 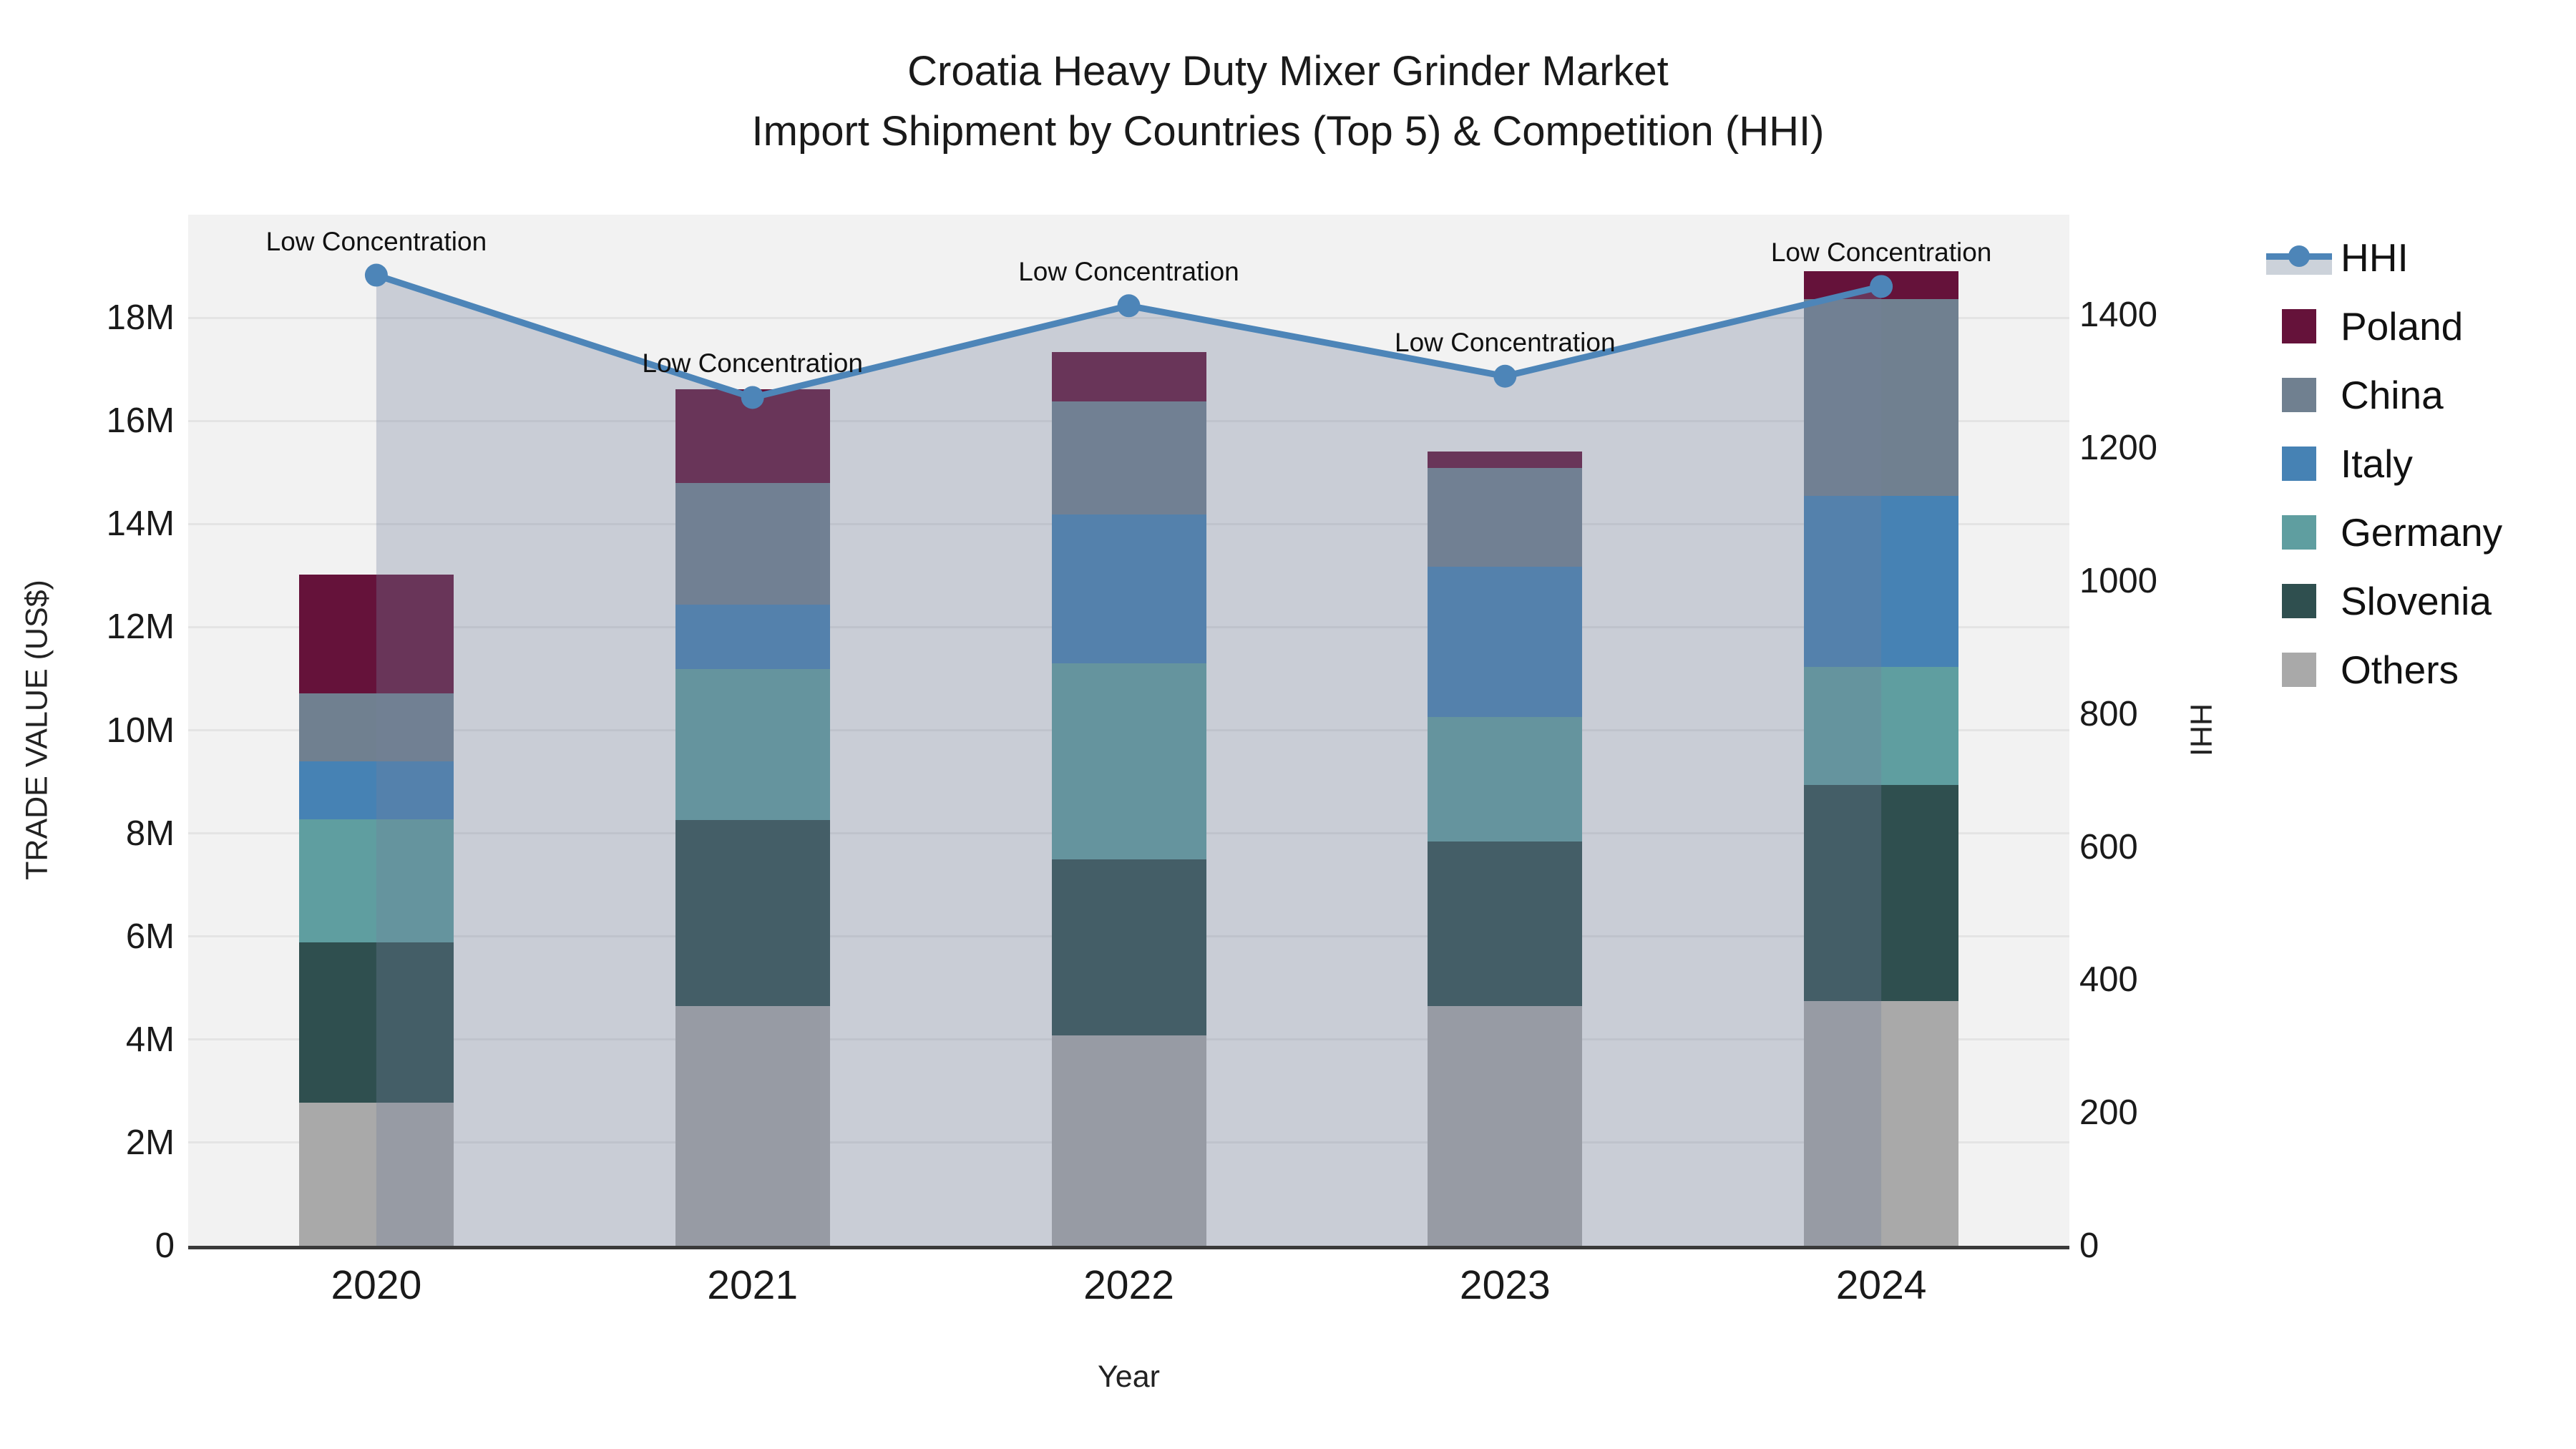 I want to click on bar-segment-2022-others, so click(x=1128, y=1140).